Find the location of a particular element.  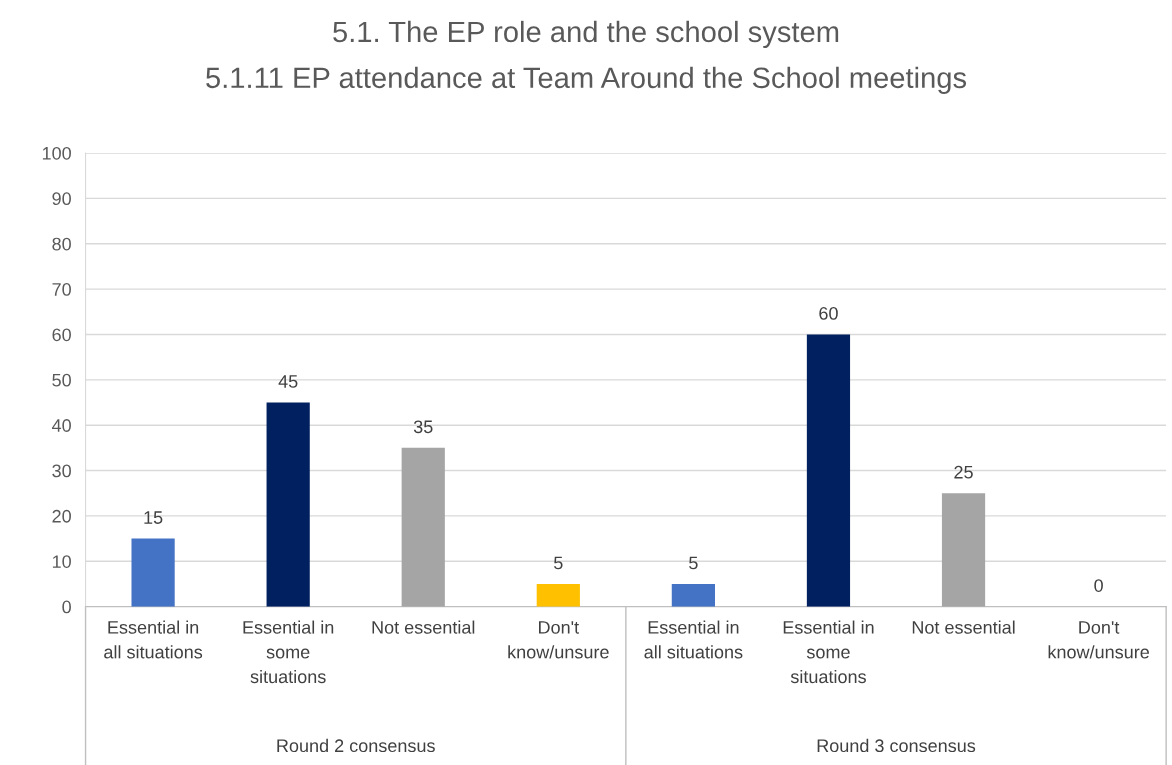

y-tick-label: 20 is located at coordinates (61, 516).